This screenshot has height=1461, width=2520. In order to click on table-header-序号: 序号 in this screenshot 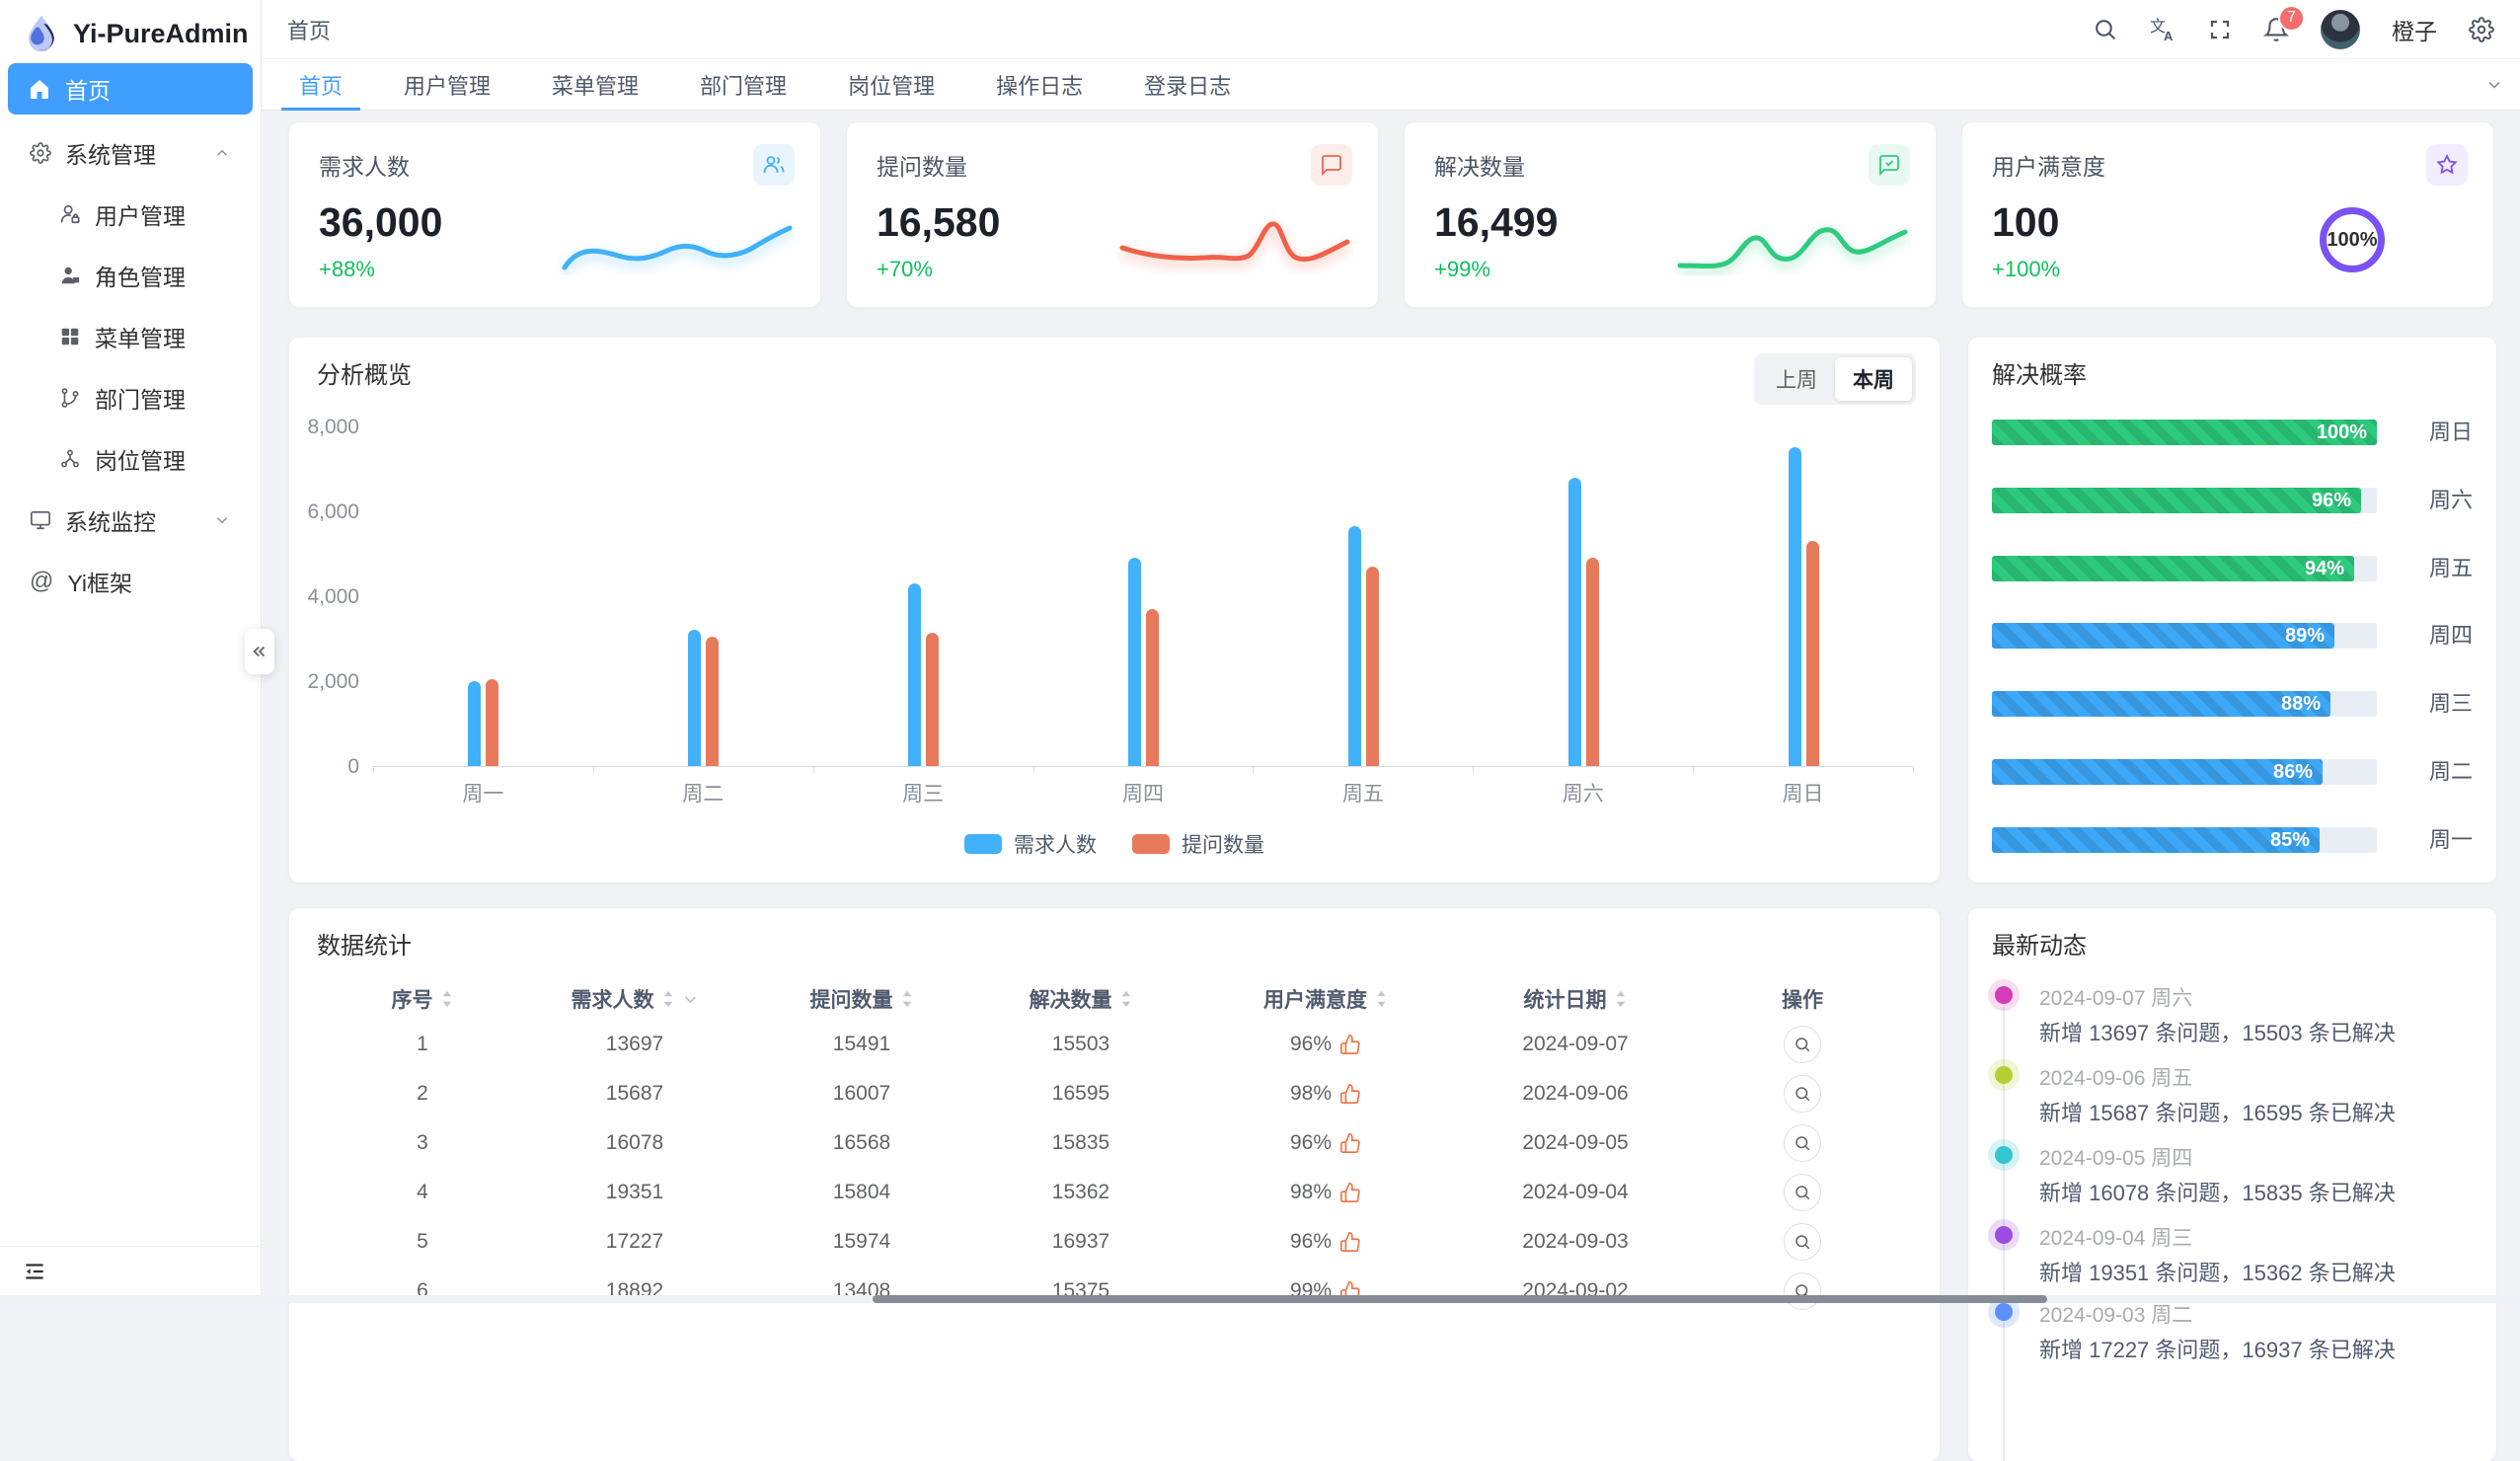, I will do `click(423, 999)`.